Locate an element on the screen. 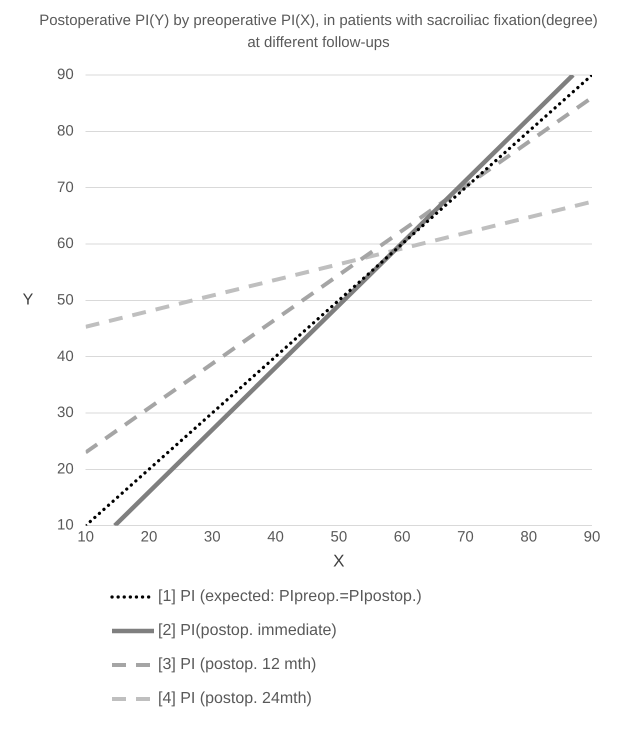 The width and height of the screenshot is (637, 752). x-tick-label: 50 is located at coordinates (339, 537).